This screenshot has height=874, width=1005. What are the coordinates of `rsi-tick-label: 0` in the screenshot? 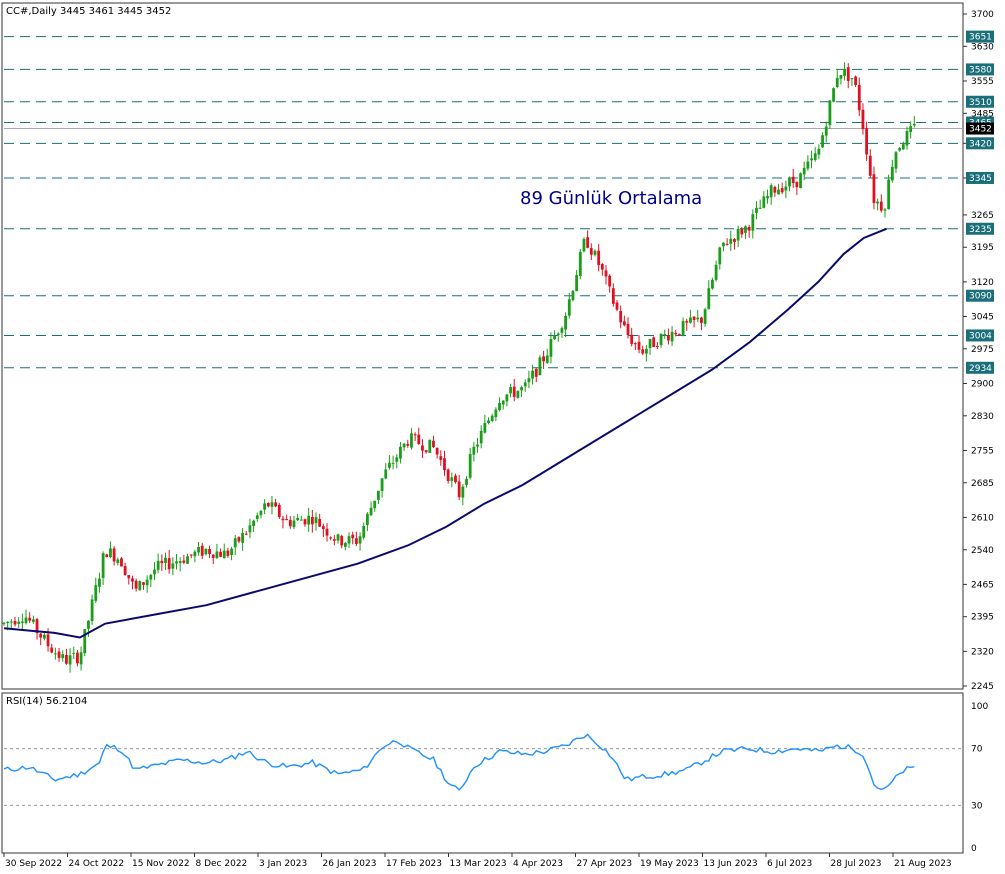 It's located at (974, 849).